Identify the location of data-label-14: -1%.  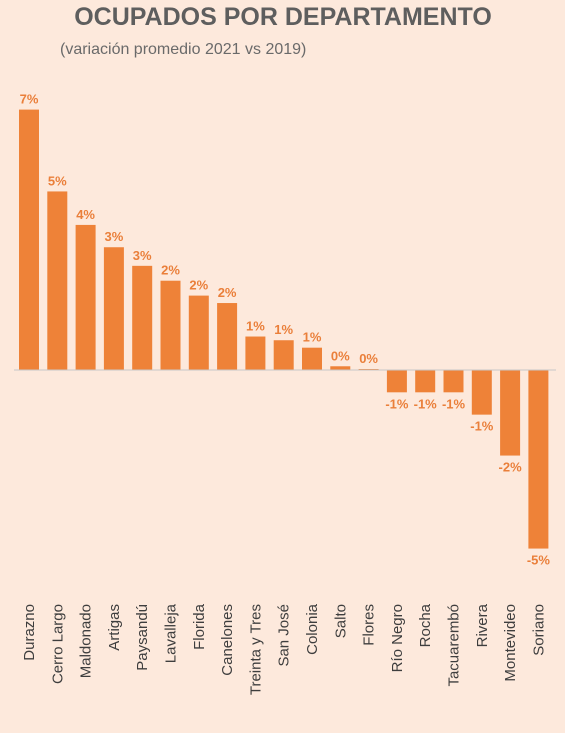
(397, 403).